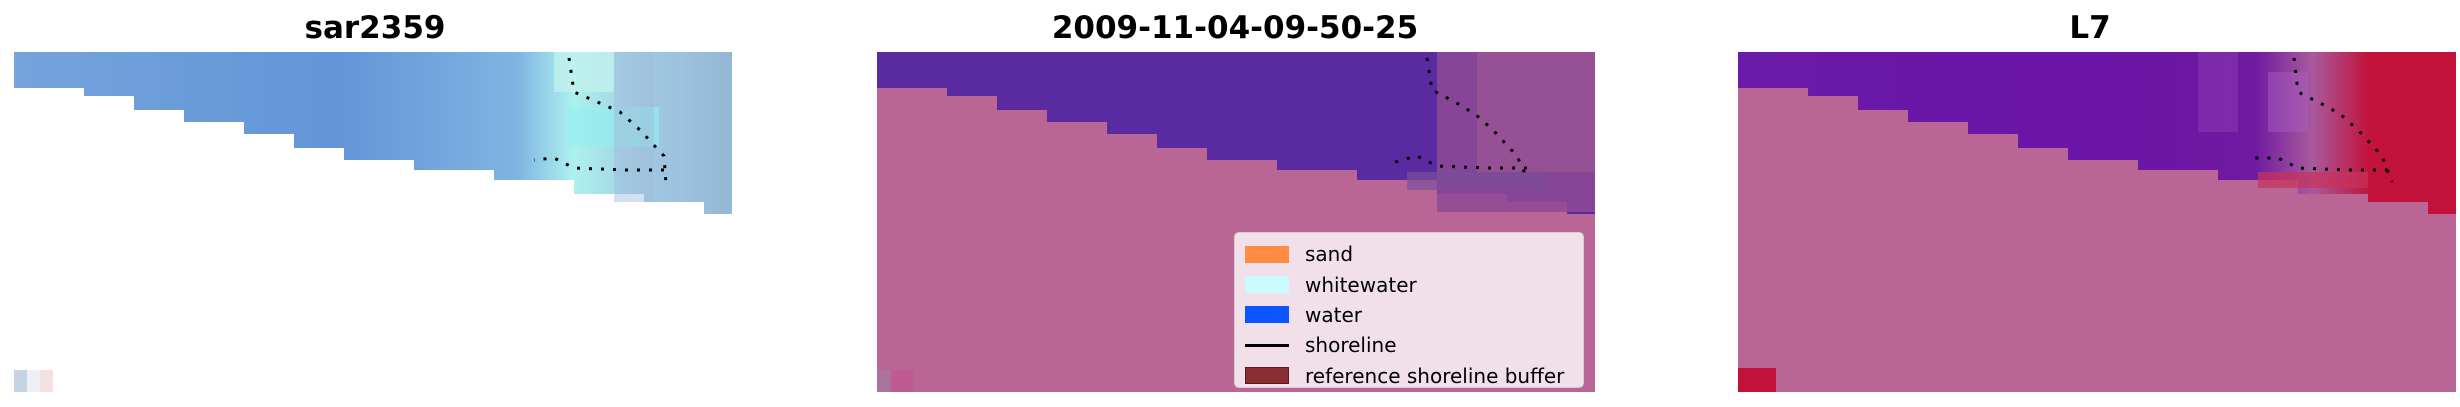 The width and height of the screenshot is (2460, 407). Describe the element at coordinates (1351, 345) in the screenshot. I see `legend-label: shoreline` at that location.